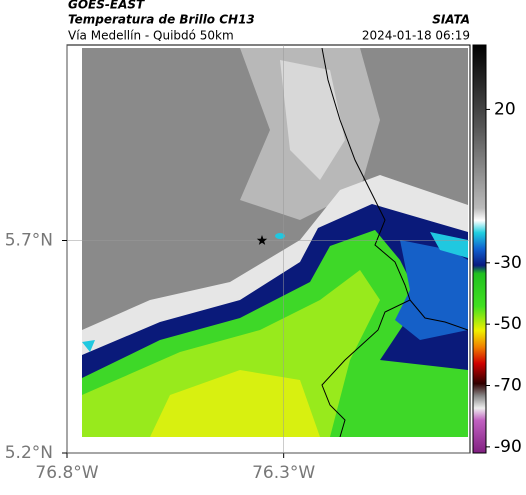 This screenshot has width=526, height=495. What do you see at coordinates (508, 386) in the screenshot?
I see `colorbar-tick-label: -70` at bounding box center [508, 386].